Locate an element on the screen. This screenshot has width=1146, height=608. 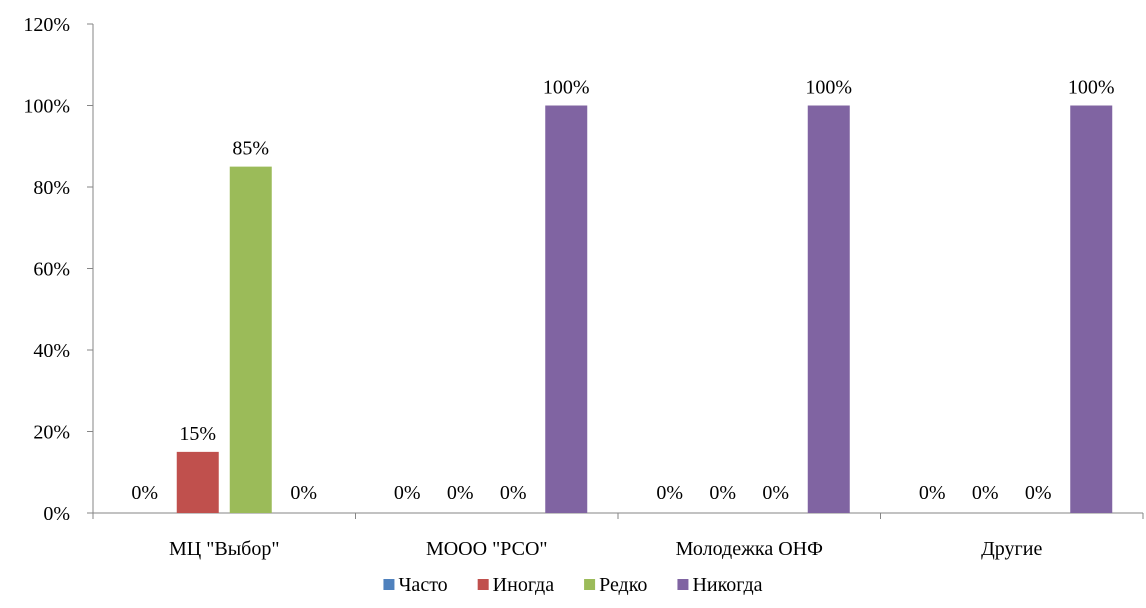
data-label: 15% is located at coordinates (197, 434).